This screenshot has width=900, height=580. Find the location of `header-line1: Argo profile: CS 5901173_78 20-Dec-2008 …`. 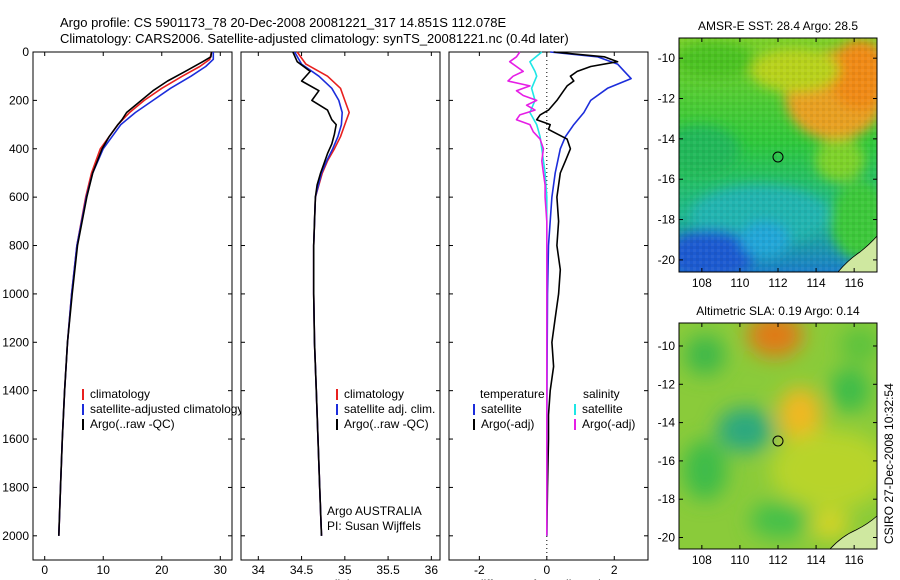

header-line1: Argo profile: CS 5901173_78 20-Dec-2008 … is located at coordinates (283, 22).